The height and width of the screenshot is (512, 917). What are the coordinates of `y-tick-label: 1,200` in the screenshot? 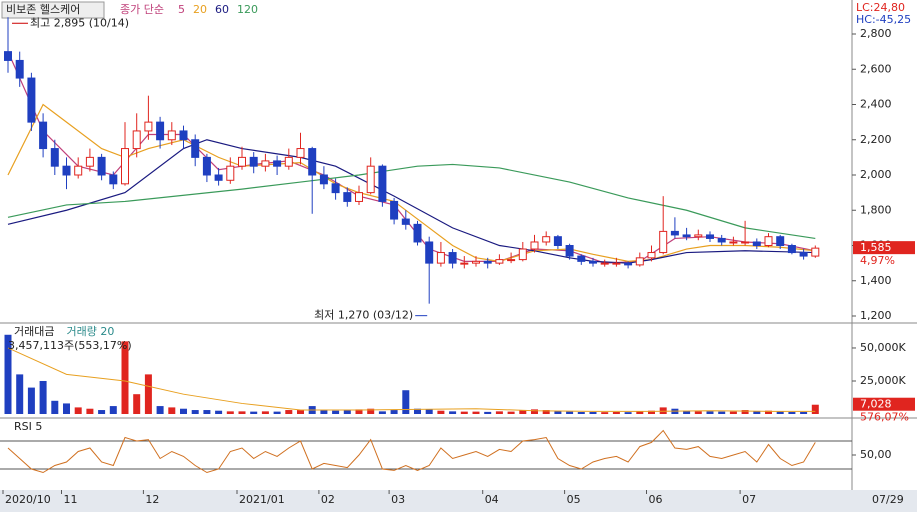 It's located at (876, 315).